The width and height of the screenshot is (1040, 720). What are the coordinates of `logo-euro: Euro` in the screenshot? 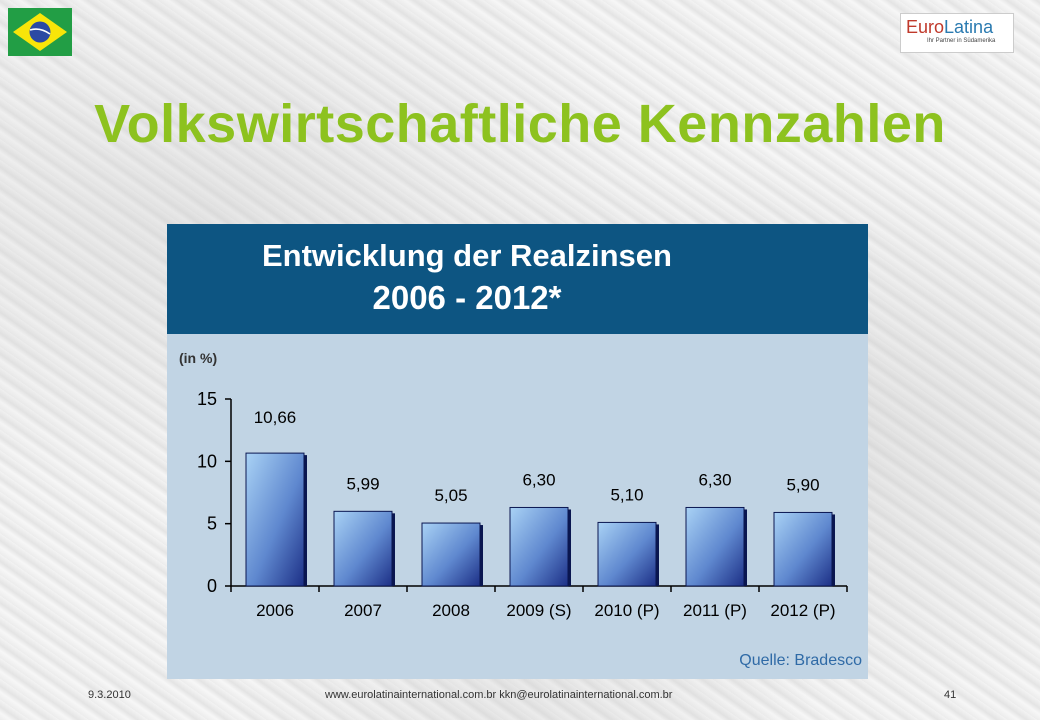 It's located at (925, 27).